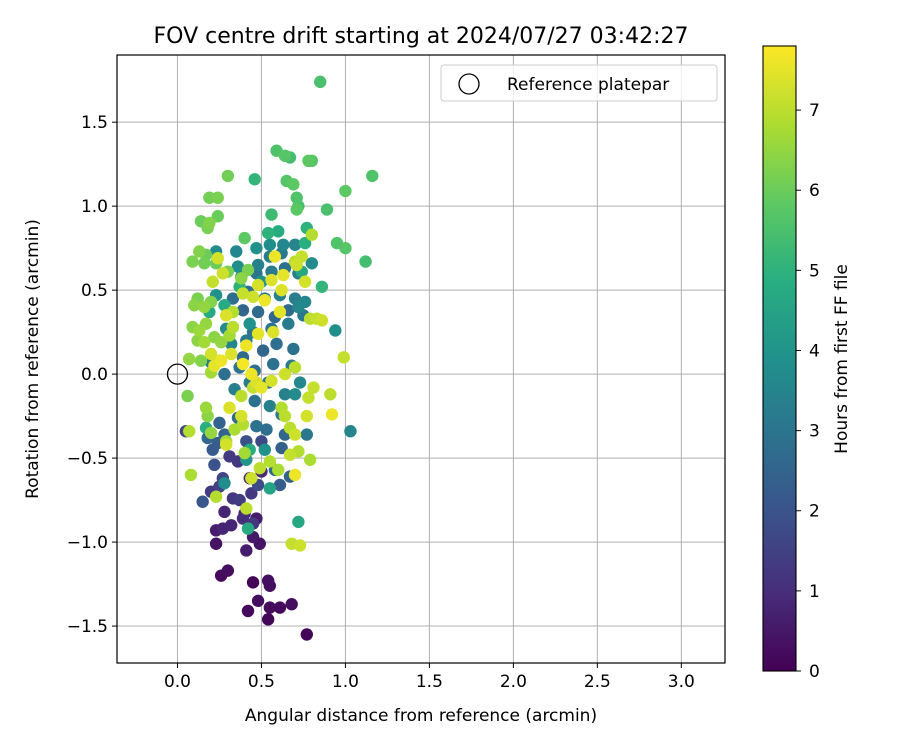 The width and height of the screenshot is (900, 750). What do you see at coordinates (814, 271) in the screenshot?
I see `colorbar-tick-label: 5` at bounding box center [814, 271].